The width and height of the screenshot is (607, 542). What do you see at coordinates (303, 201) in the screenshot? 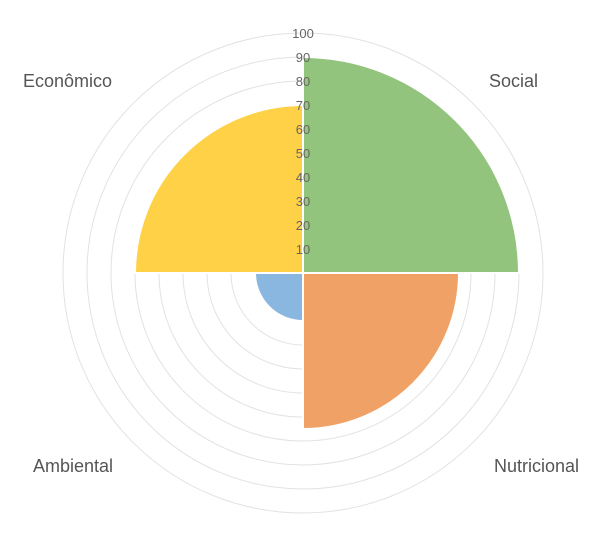
I see `tick-label: 30` at bounding box center [303, 201].